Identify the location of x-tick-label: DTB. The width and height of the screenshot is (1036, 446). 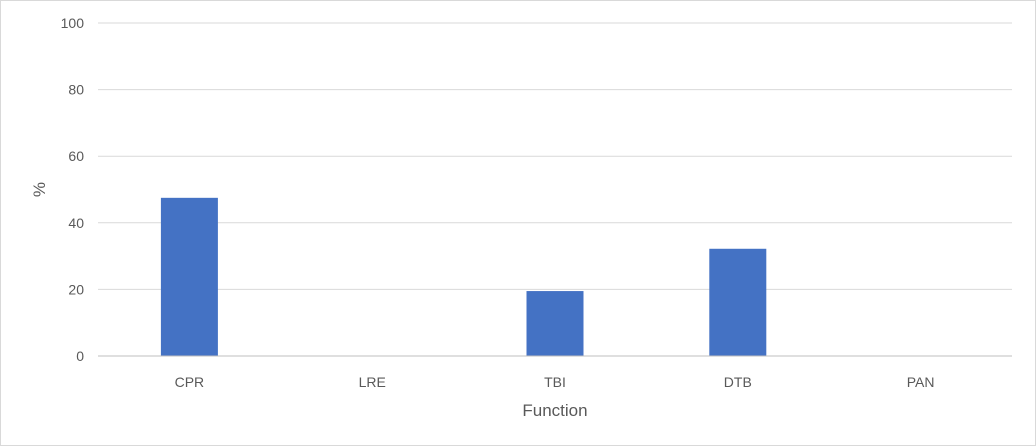
(738, 382).